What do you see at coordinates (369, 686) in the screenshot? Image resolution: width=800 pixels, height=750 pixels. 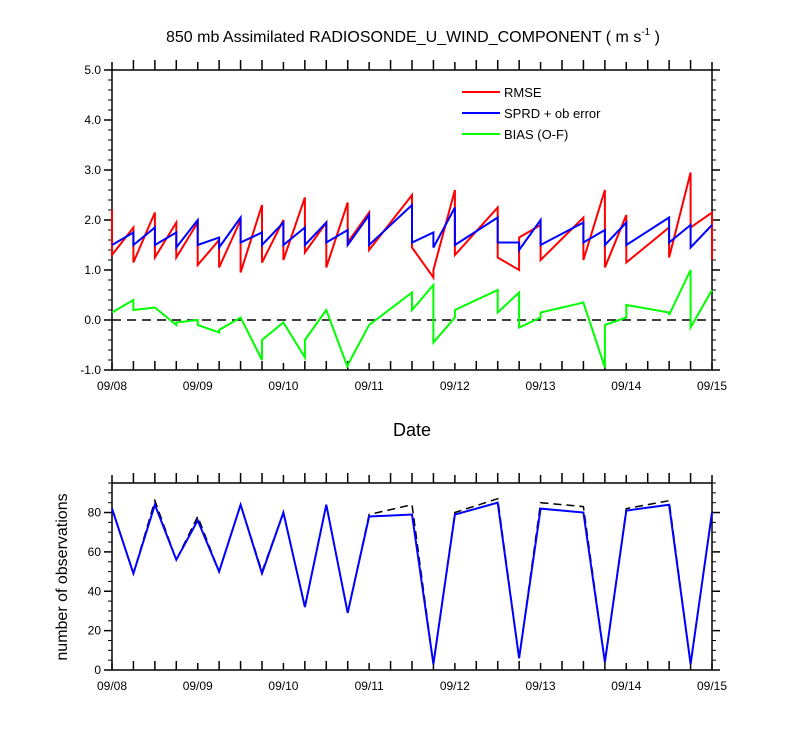 I see `bottom-x-tick-label: 09/11` at bounding box center [369, 686].